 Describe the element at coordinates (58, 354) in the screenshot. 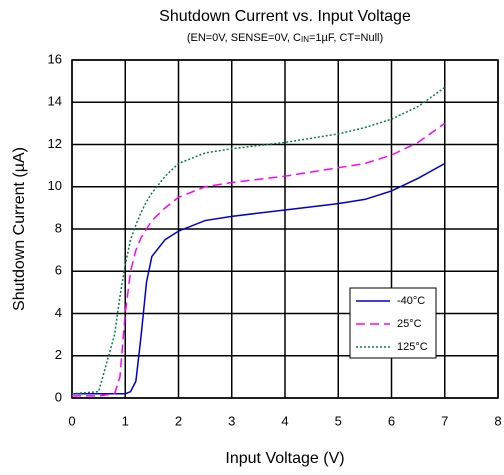

I see `y-tick-label: 2` at that location.